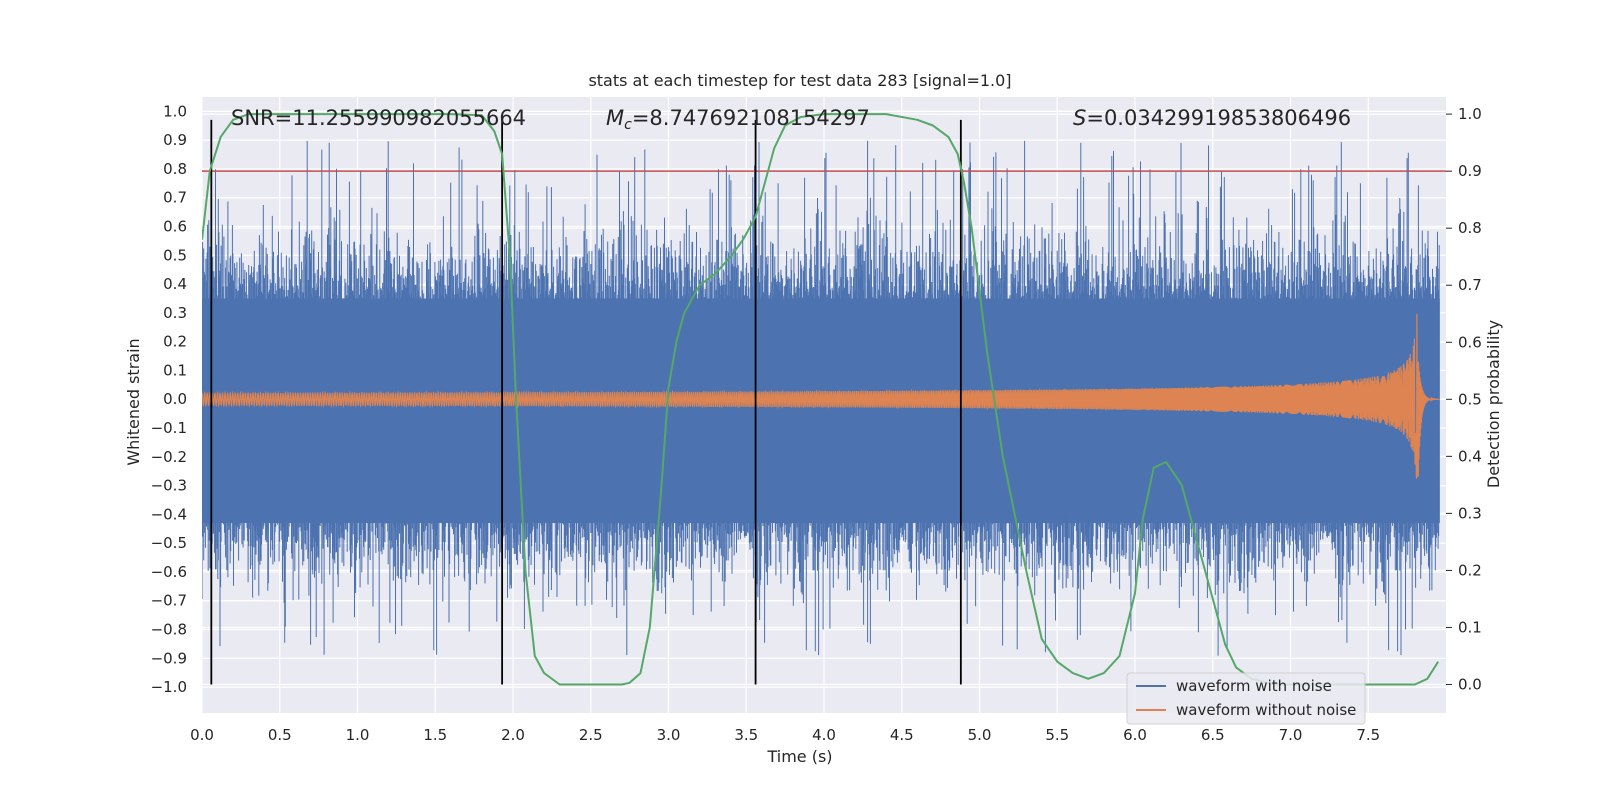 This screenshot has width=1600, height=800. Describe the element at coordinates (175, 227) in the screenshot. I see `left-tick-label: 0.6` at that location.